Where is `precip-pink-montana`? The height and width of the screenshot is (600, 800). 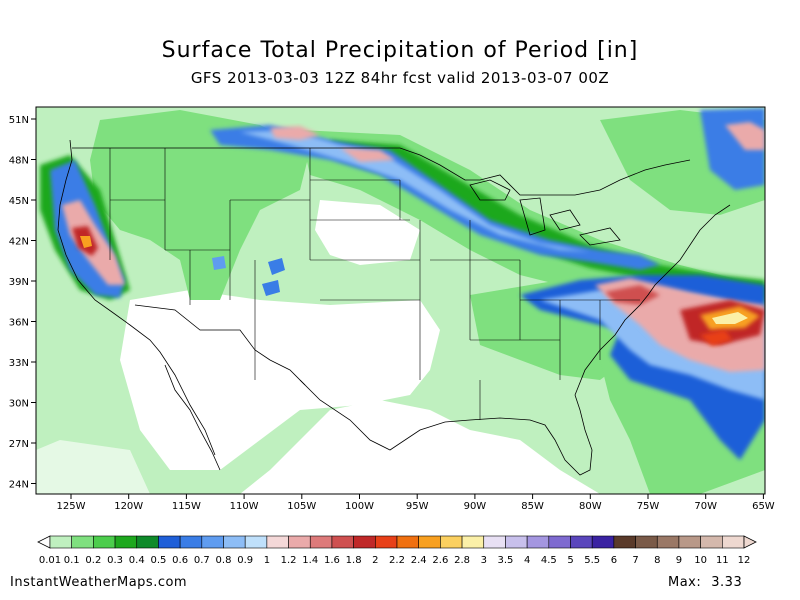
precip-pink-montana is located at coordinates (295, 133).